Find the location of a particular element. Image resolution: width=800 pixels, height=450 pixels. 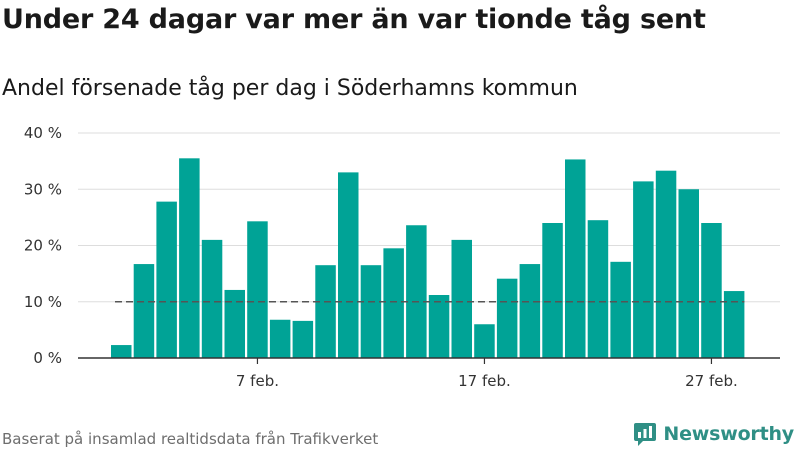

y-tick-label: 40 % is located at coordinates (43, 133).